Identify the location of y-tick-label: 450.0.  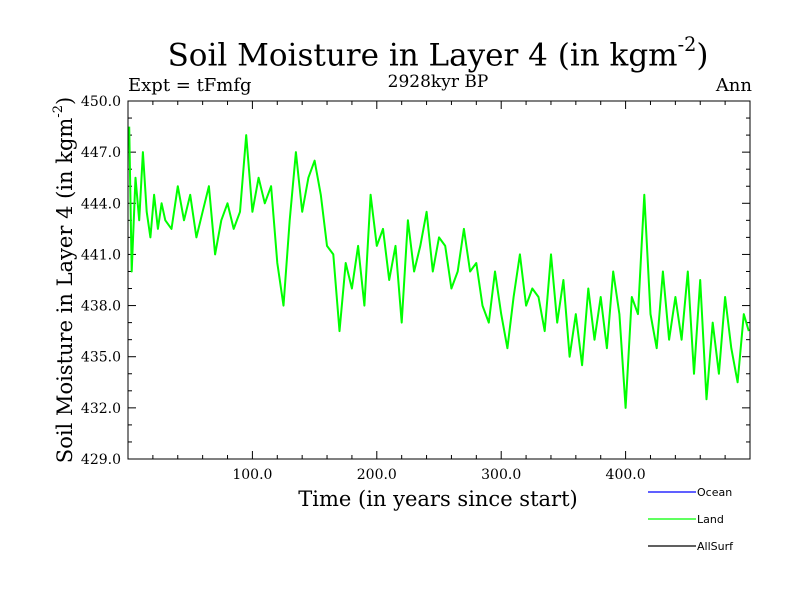
(101, 102).